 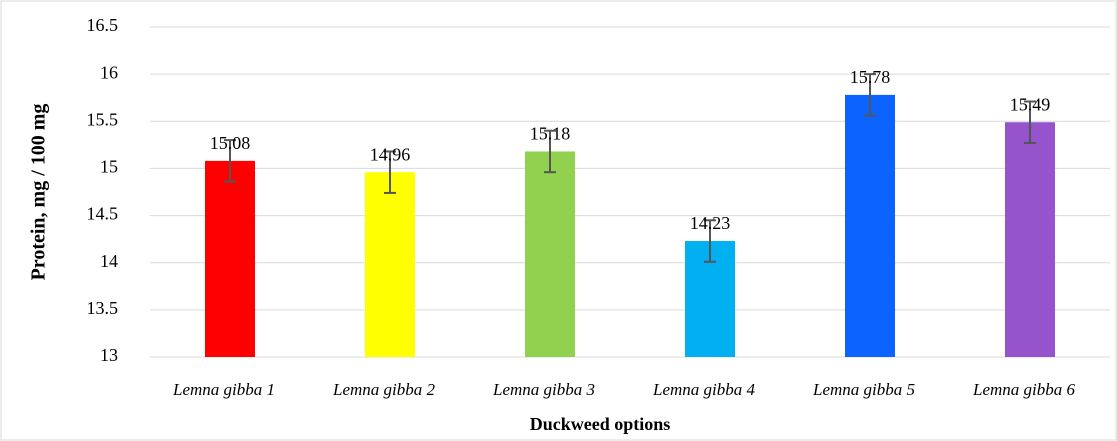 I want to click on y-axis-title: Protein, mg / 100 mg, so click(x=39, y=192).